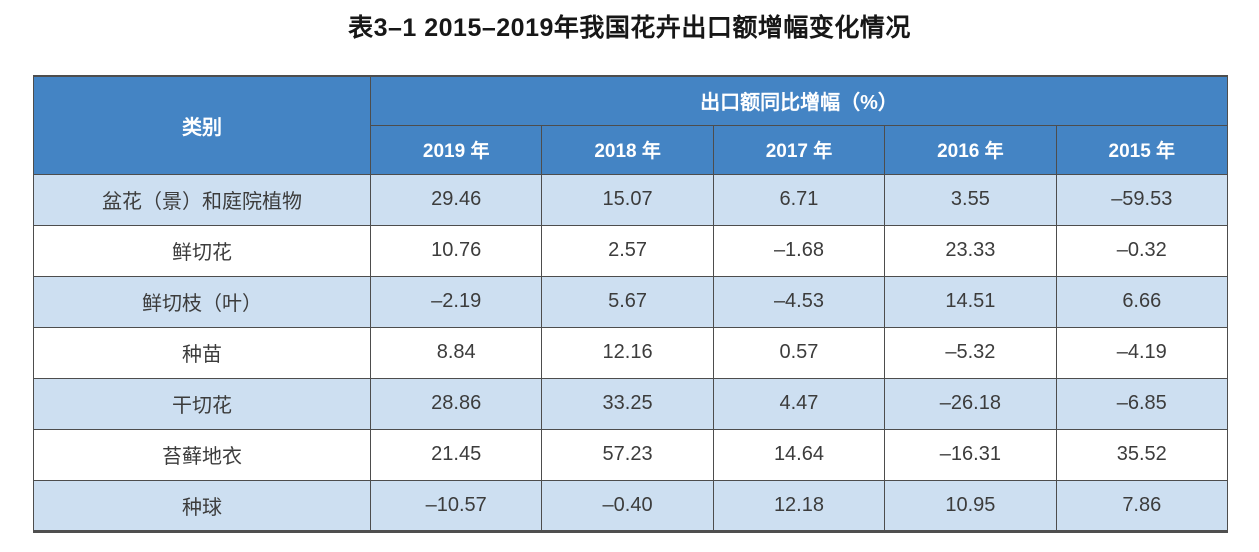  I want to click on header-year-2016: 2016 年, so click(970, 149).